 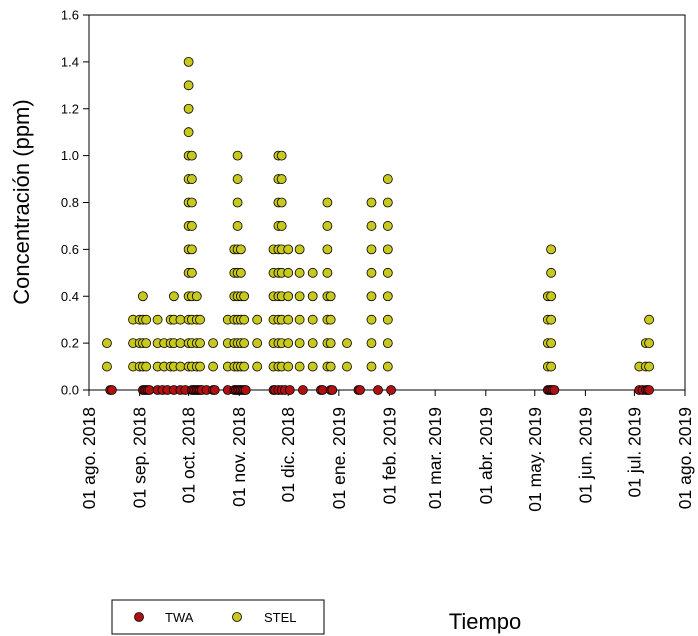 What do you see at coordinates (435, 458) in the screenshot?
I see `x-tick-label: 01 mar. 2019` at bounding box center [435, 458].